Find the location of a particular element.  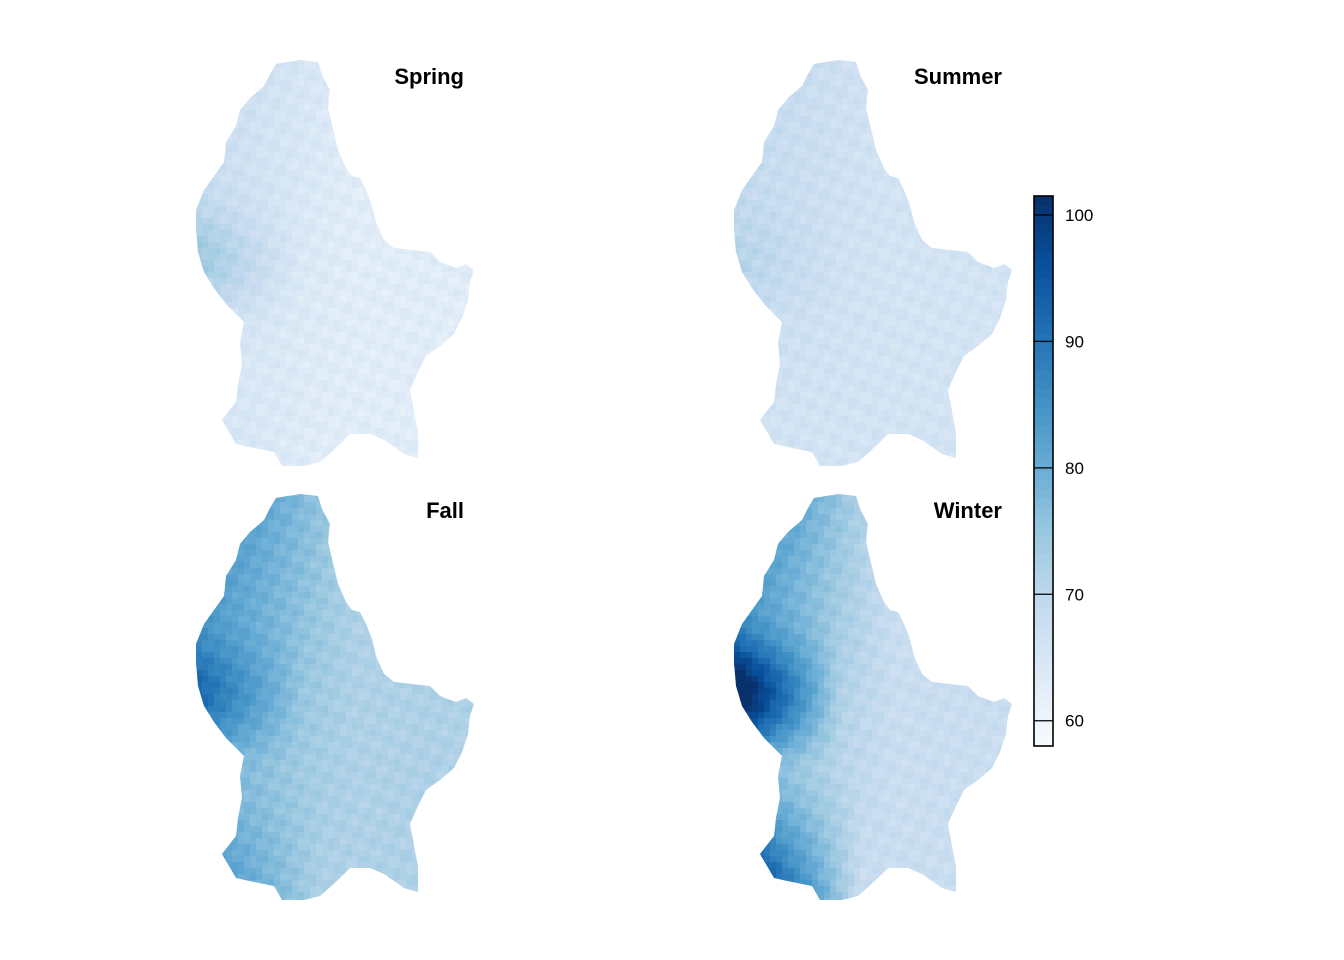

legend-tick-label-100: 100 is located at coordinates (1079, 215).